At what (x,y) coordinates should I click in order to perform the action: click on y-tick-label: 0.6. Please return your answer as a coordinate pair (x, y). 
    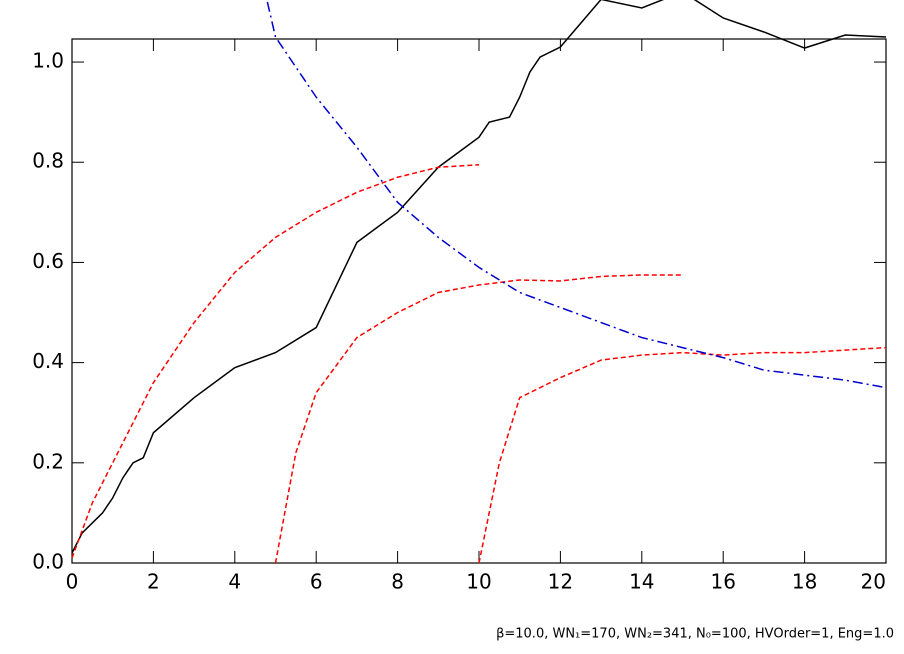
    Looking at the image, I should click on (48, 261).